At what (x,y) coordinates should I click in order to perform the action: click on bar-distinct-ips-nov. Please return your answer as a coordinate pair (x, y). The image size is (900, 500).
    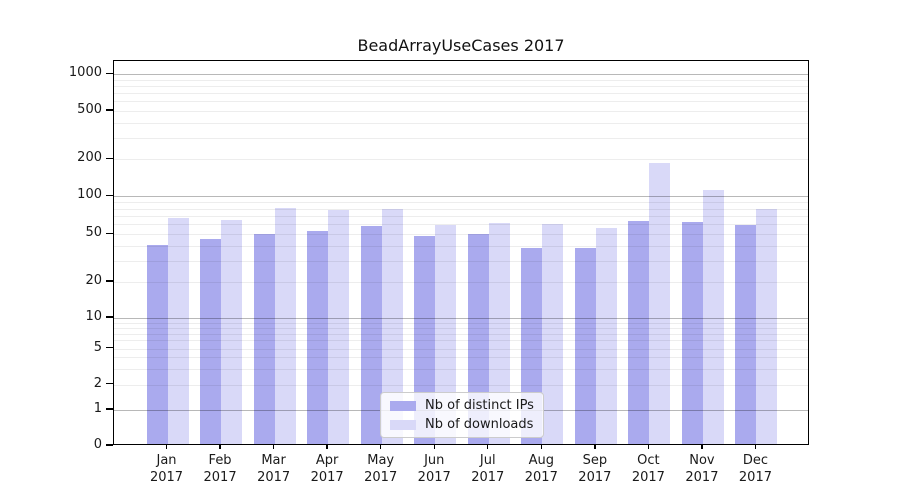
    Looking at the image, I should click on (692, 332).